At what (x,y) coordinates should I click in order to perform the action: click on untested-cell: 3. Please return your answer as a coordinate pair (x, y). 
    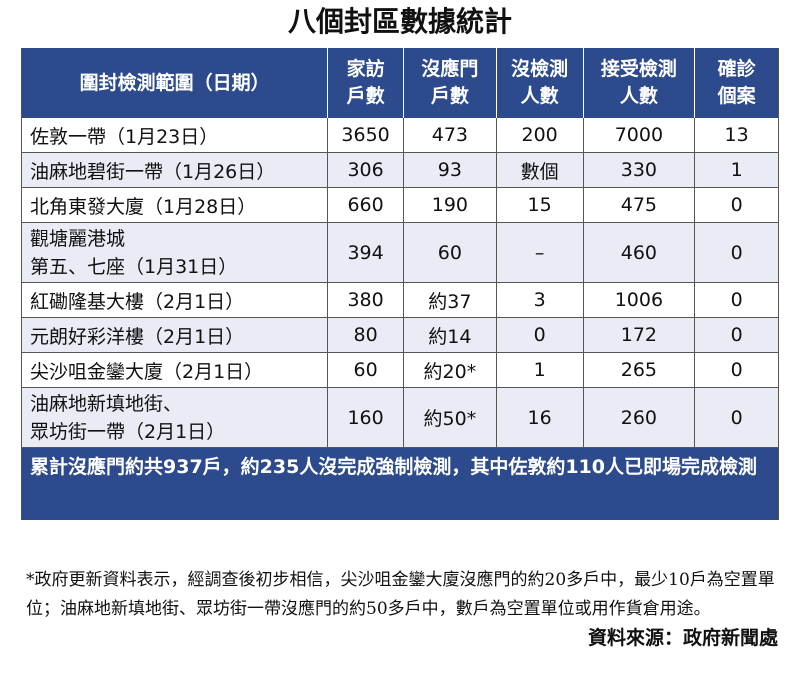
    Looking at the image, I should click on (540, 300).